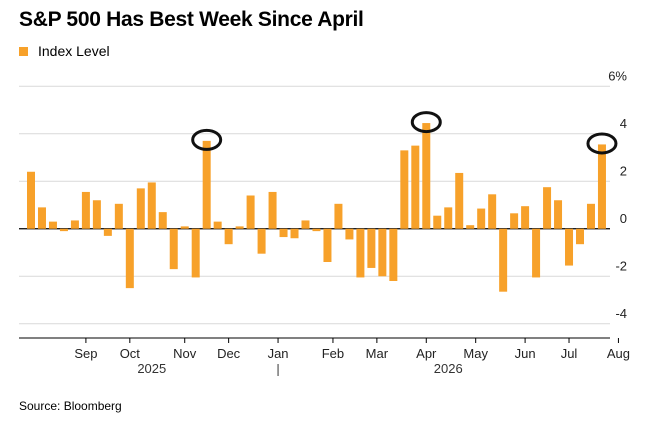 The height and width of the screenshot is (431, 646). Describe the element at coordinates (569, 353) in the screenshot. I see `x-tick-label: Jul` at that location.